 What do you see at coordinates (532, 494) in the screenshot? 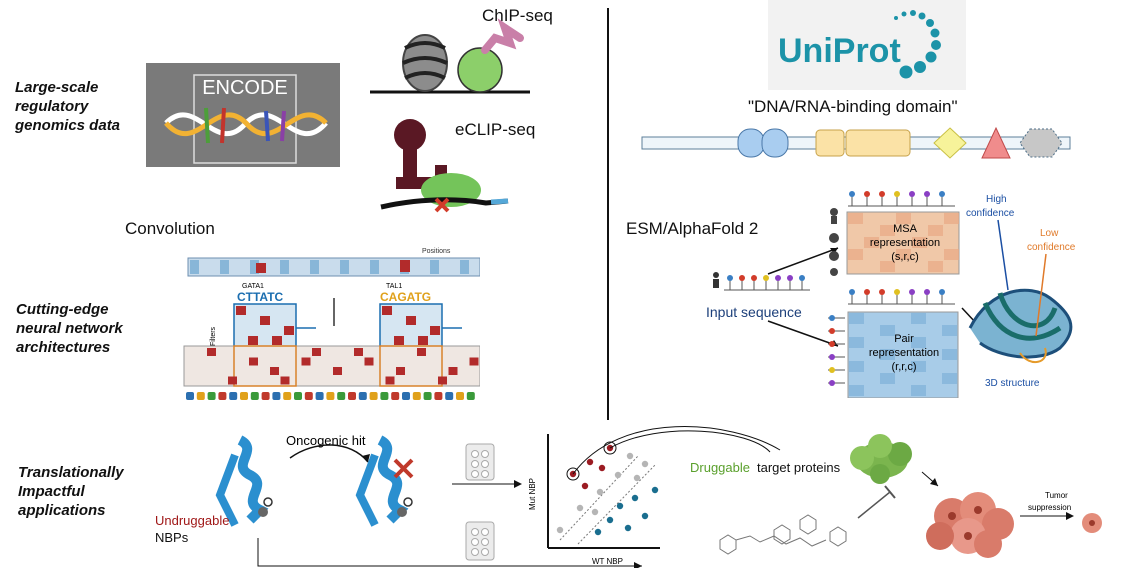
I see `y-axis-label: Mut NBP` at bounding box center [532, 494].